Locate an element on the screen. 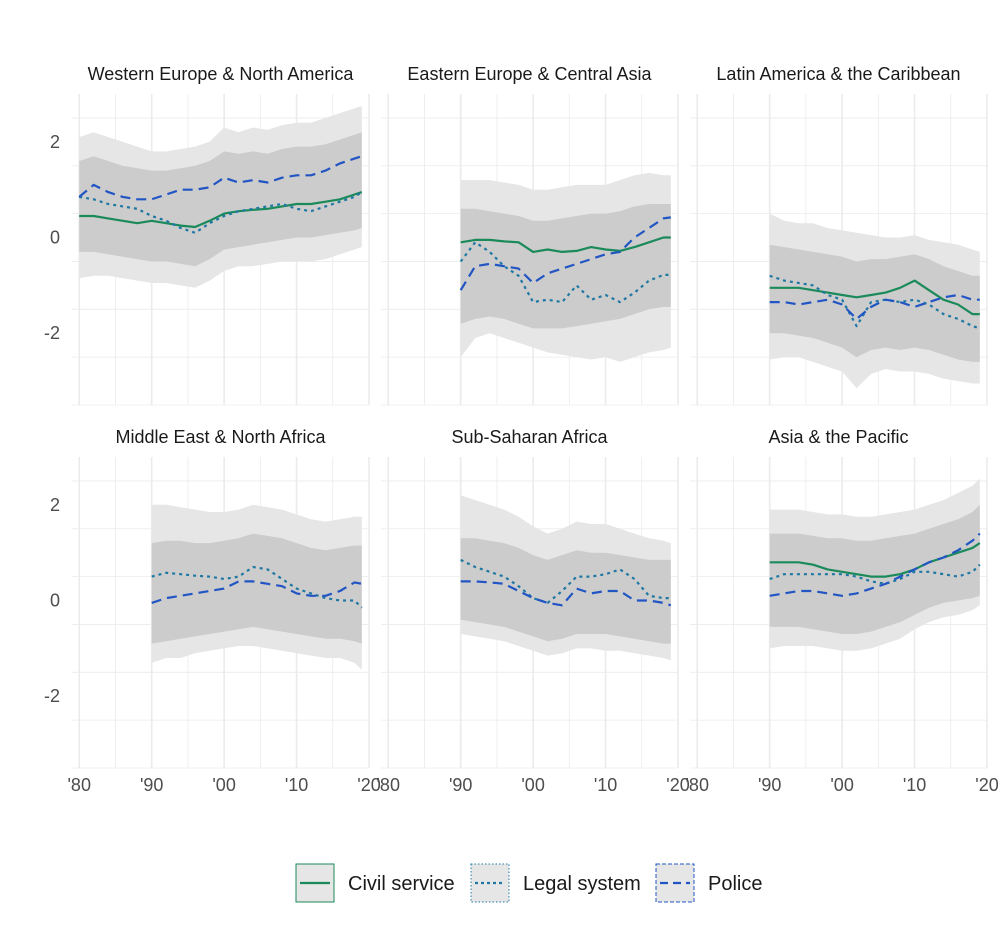 This screenshot has width=1000, height=928. legend-item-legal-system: Legal system is located at coordinates (555, 883).